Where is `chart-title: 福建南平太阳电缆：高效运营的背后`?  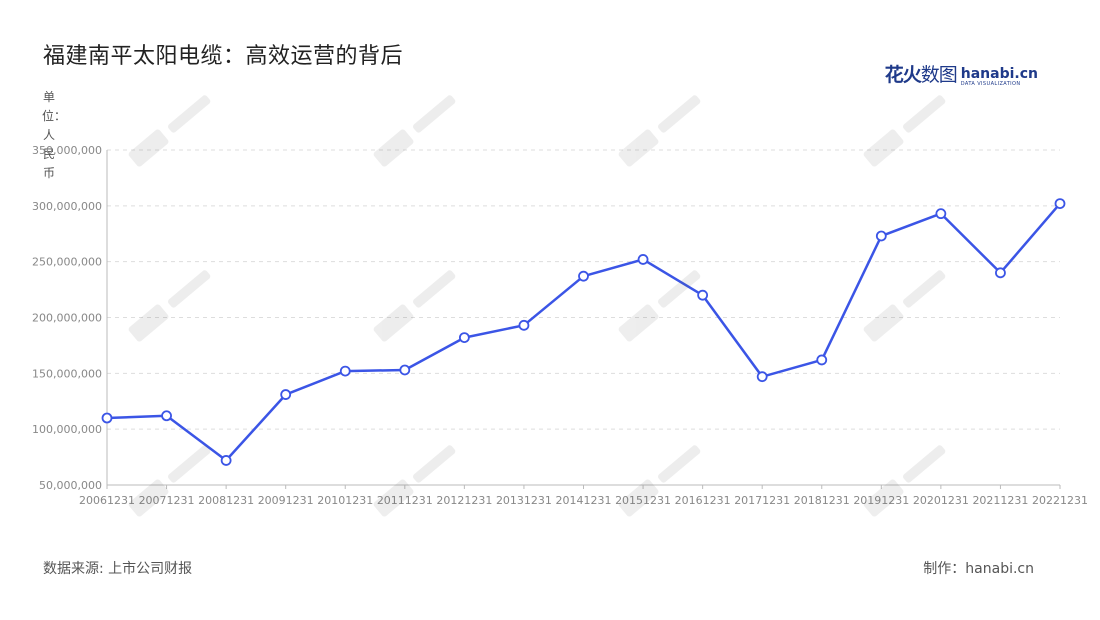
chart-title: 福建南平太阳电缆：高效运营的背后 is located at coordinates (223, 56).